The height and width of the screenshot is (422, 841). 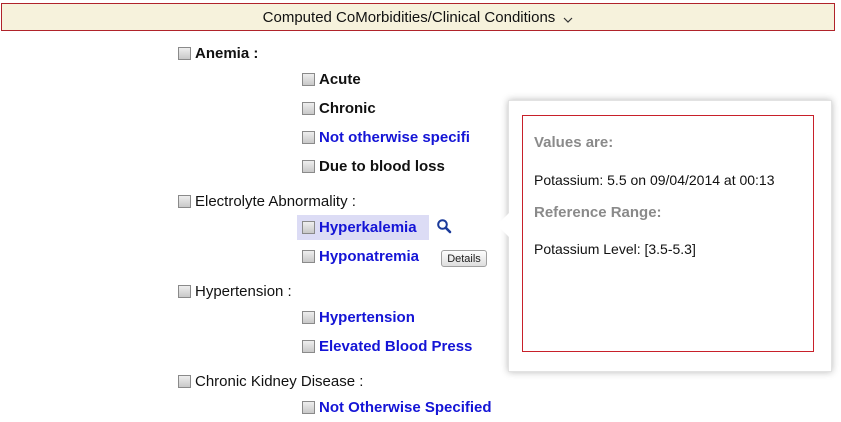 What do you see at coordinates (275, 201) in the screenshot?
I see `category-label: Electrolyte Abnormality :` at bounding box center [275, 201].